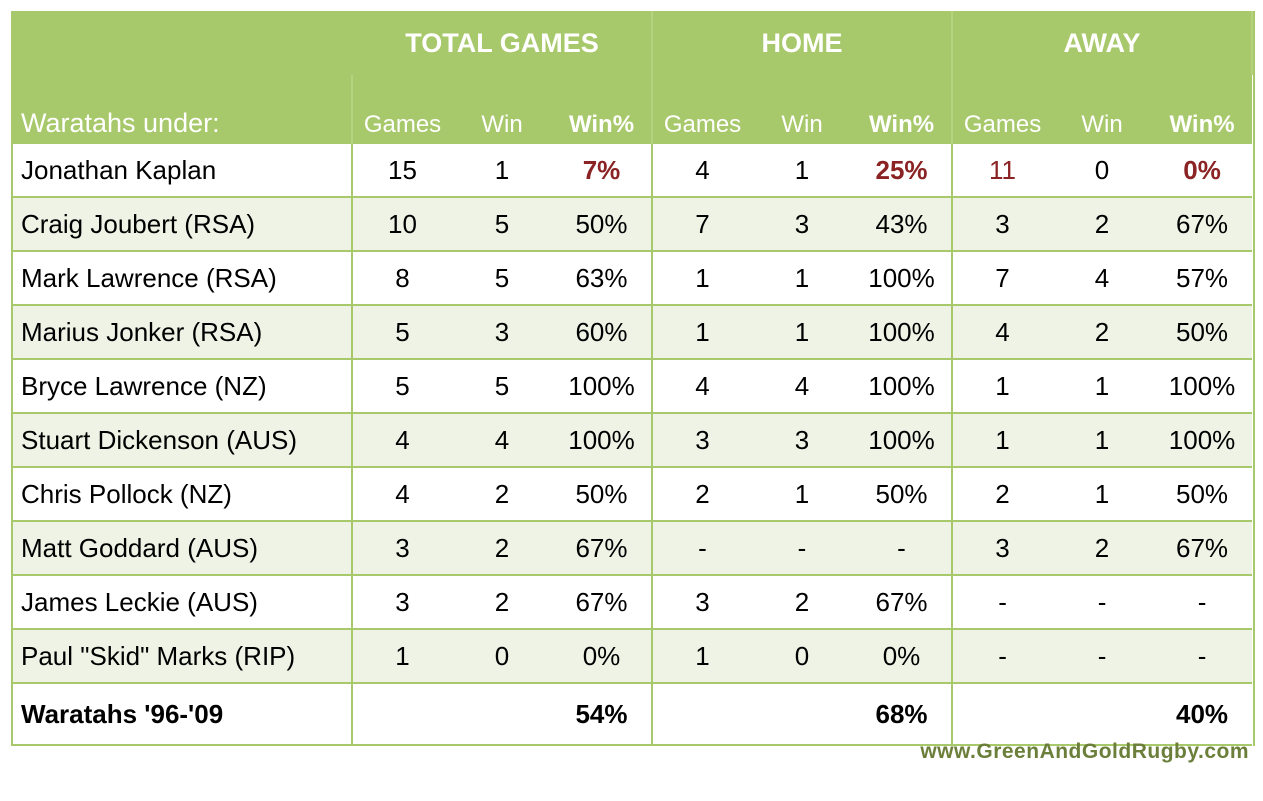  I want to click on group-header-away: AWAY, so click(1103, 43).